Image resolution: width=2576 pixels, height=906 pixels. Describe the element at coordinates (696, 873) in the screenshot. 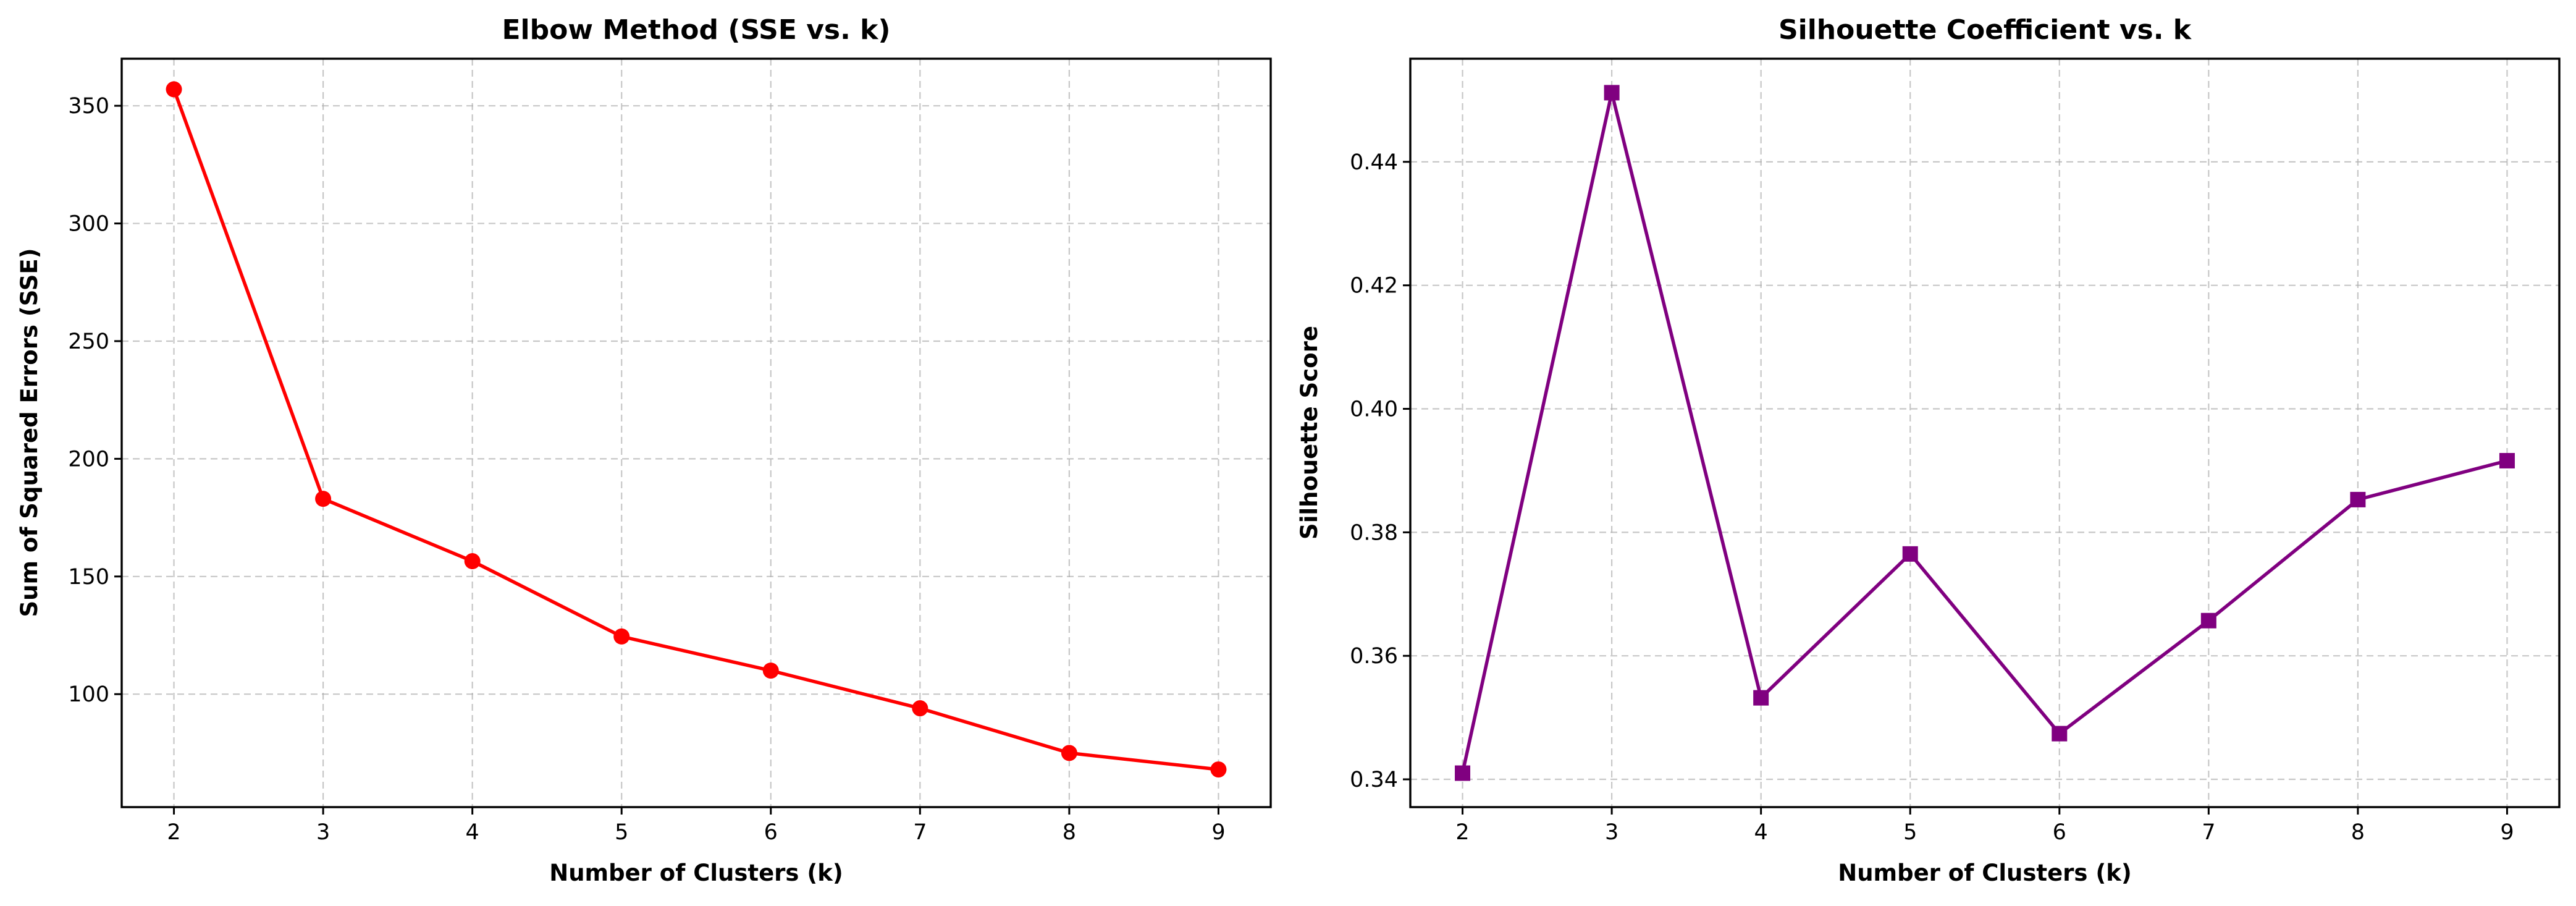

I see `elbow-x-axis-label: Number of Clusters (k)` at that location.